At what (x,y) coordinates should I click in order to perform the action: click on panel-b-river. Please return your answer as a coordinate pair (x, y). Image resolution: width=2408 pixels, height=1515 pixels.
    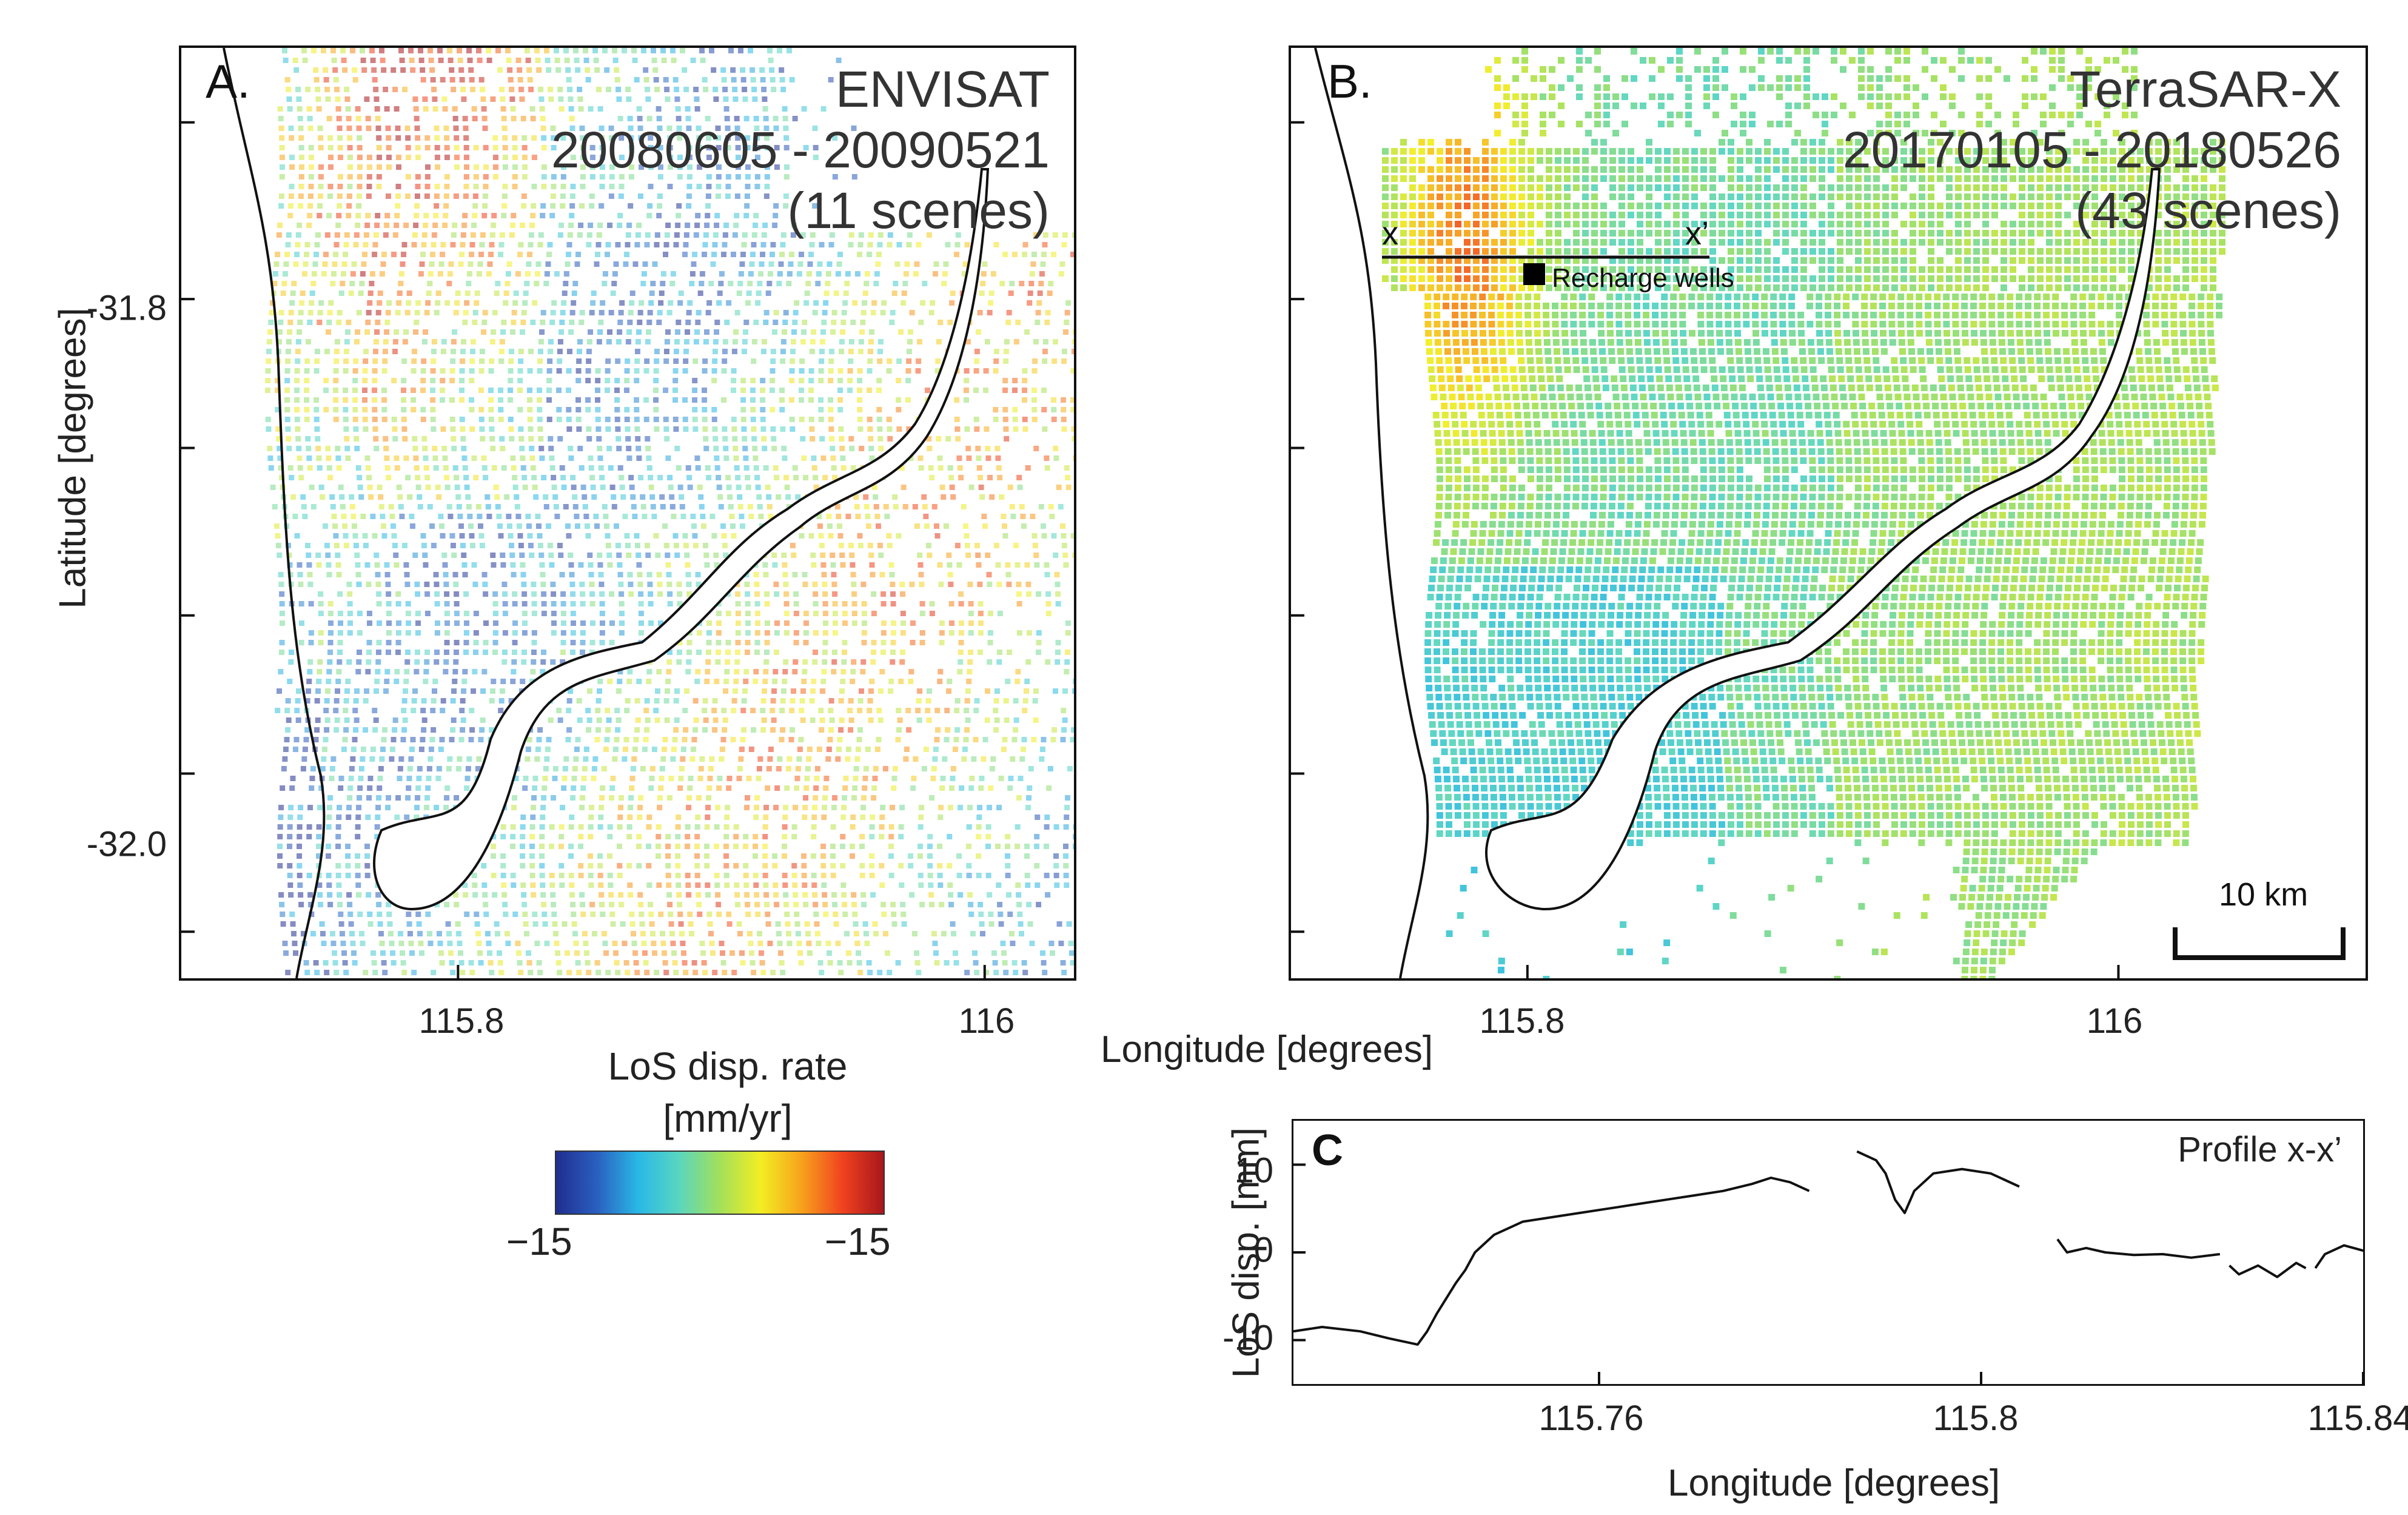
    Looking at the image, I should click on (1823, 540).